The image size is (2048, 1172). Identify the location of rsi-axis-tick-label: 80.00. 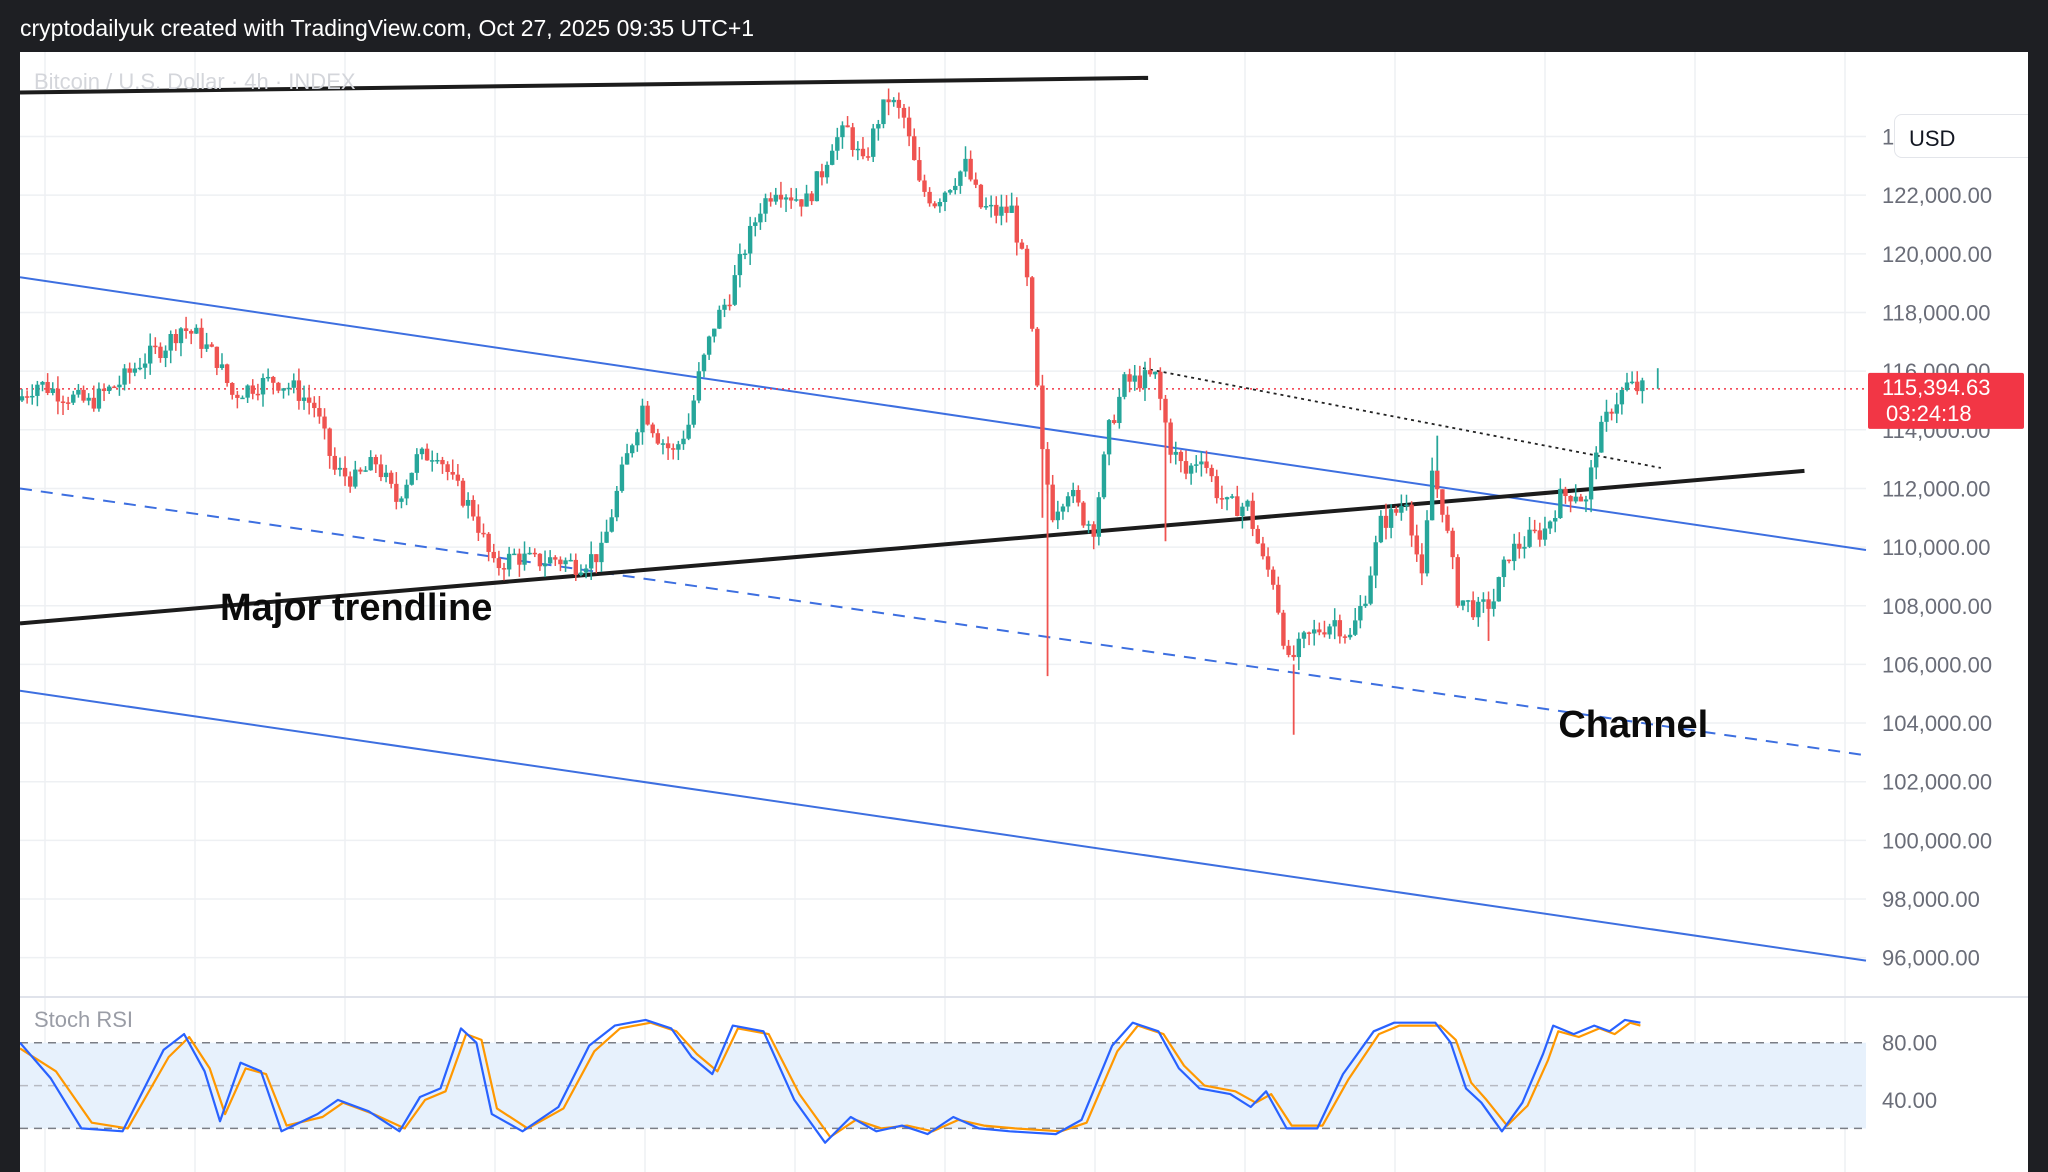
(1909, 1043).